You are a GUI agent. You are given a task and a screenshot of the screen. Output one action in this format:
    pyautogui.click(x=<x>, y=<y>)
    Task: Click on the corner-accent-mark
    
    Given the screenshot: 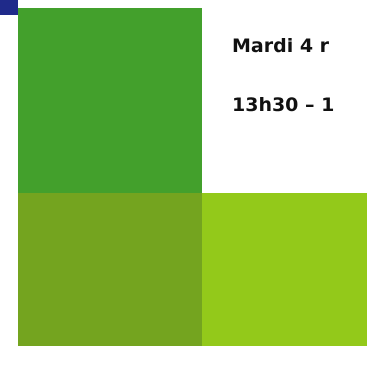 What is the action you would take?
    pyautogui.click(x=9, y=7)
    